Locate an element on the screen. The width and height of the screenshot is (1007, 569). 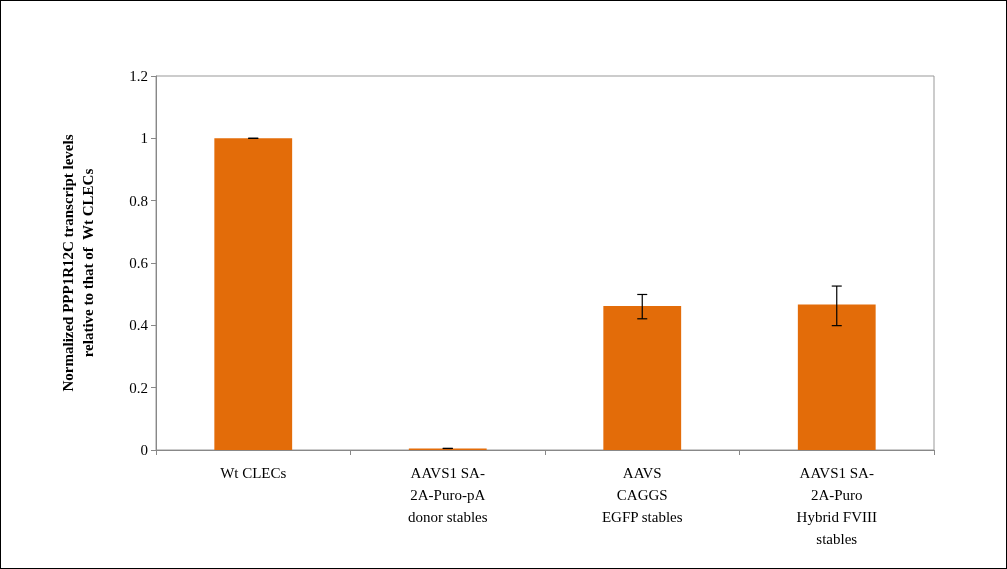
y-axis-title: Normalized PPP1R12C transcript levels relative to that of Wt CLECs is located at coordinates (78, 263).